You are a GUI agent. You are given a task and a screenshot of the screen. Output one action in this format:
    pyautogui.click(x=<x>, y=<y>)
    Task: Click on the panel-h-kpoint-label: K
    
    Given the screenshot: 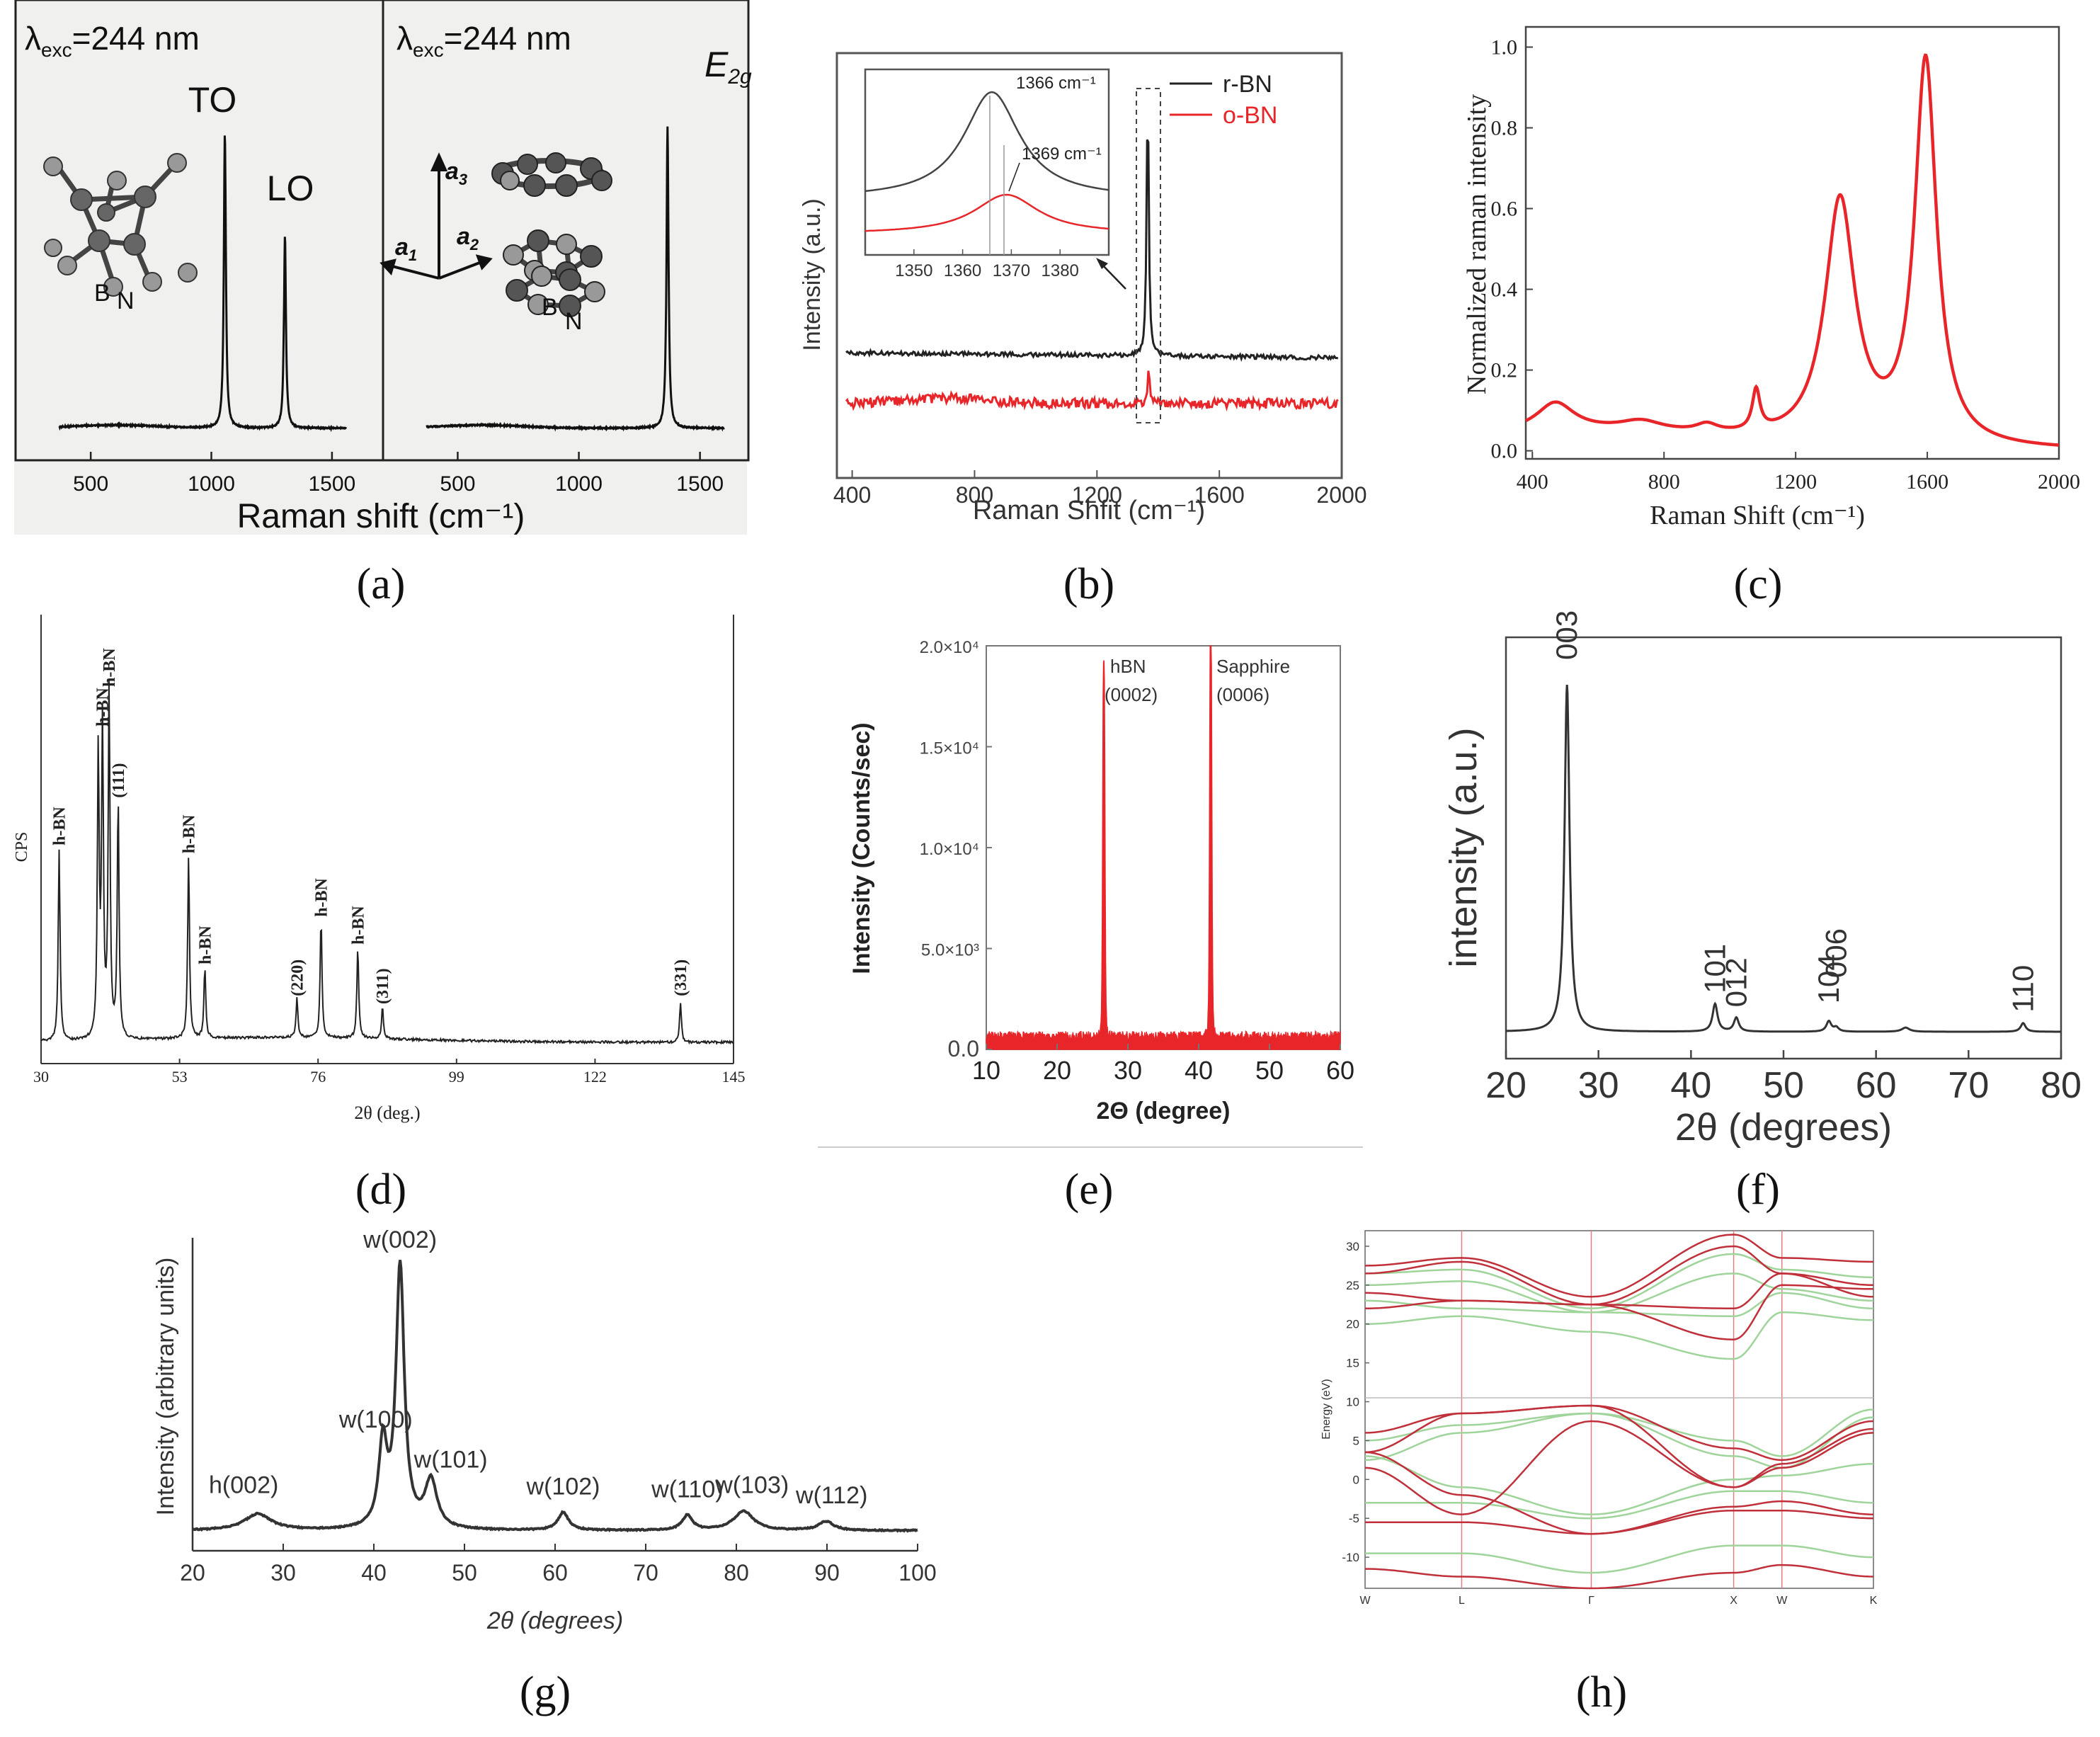 What is the action you would take?
    pyautogui.click(x=1874, y=1601)
    